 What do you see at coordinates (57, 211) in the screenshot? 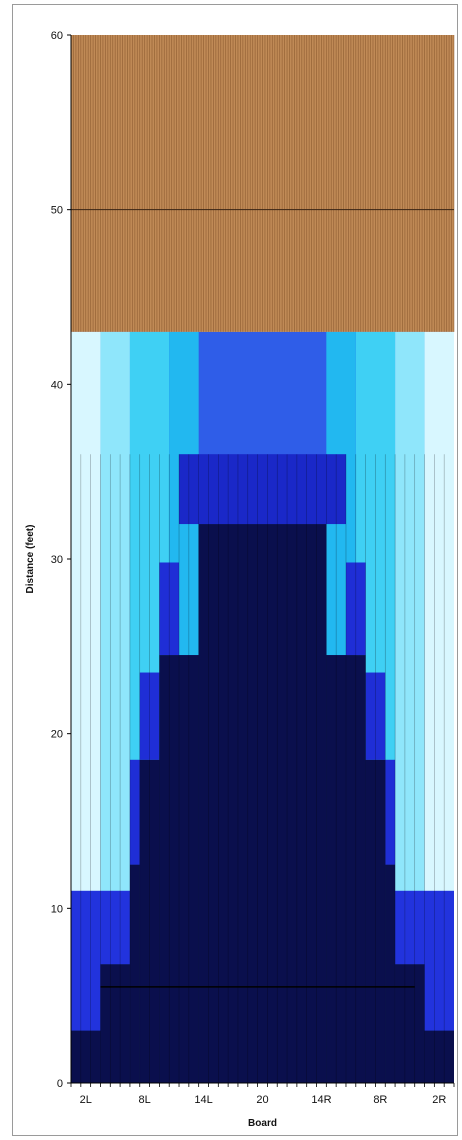
I see `y-tick-label-50: 50` at bounding box center [57, 211].